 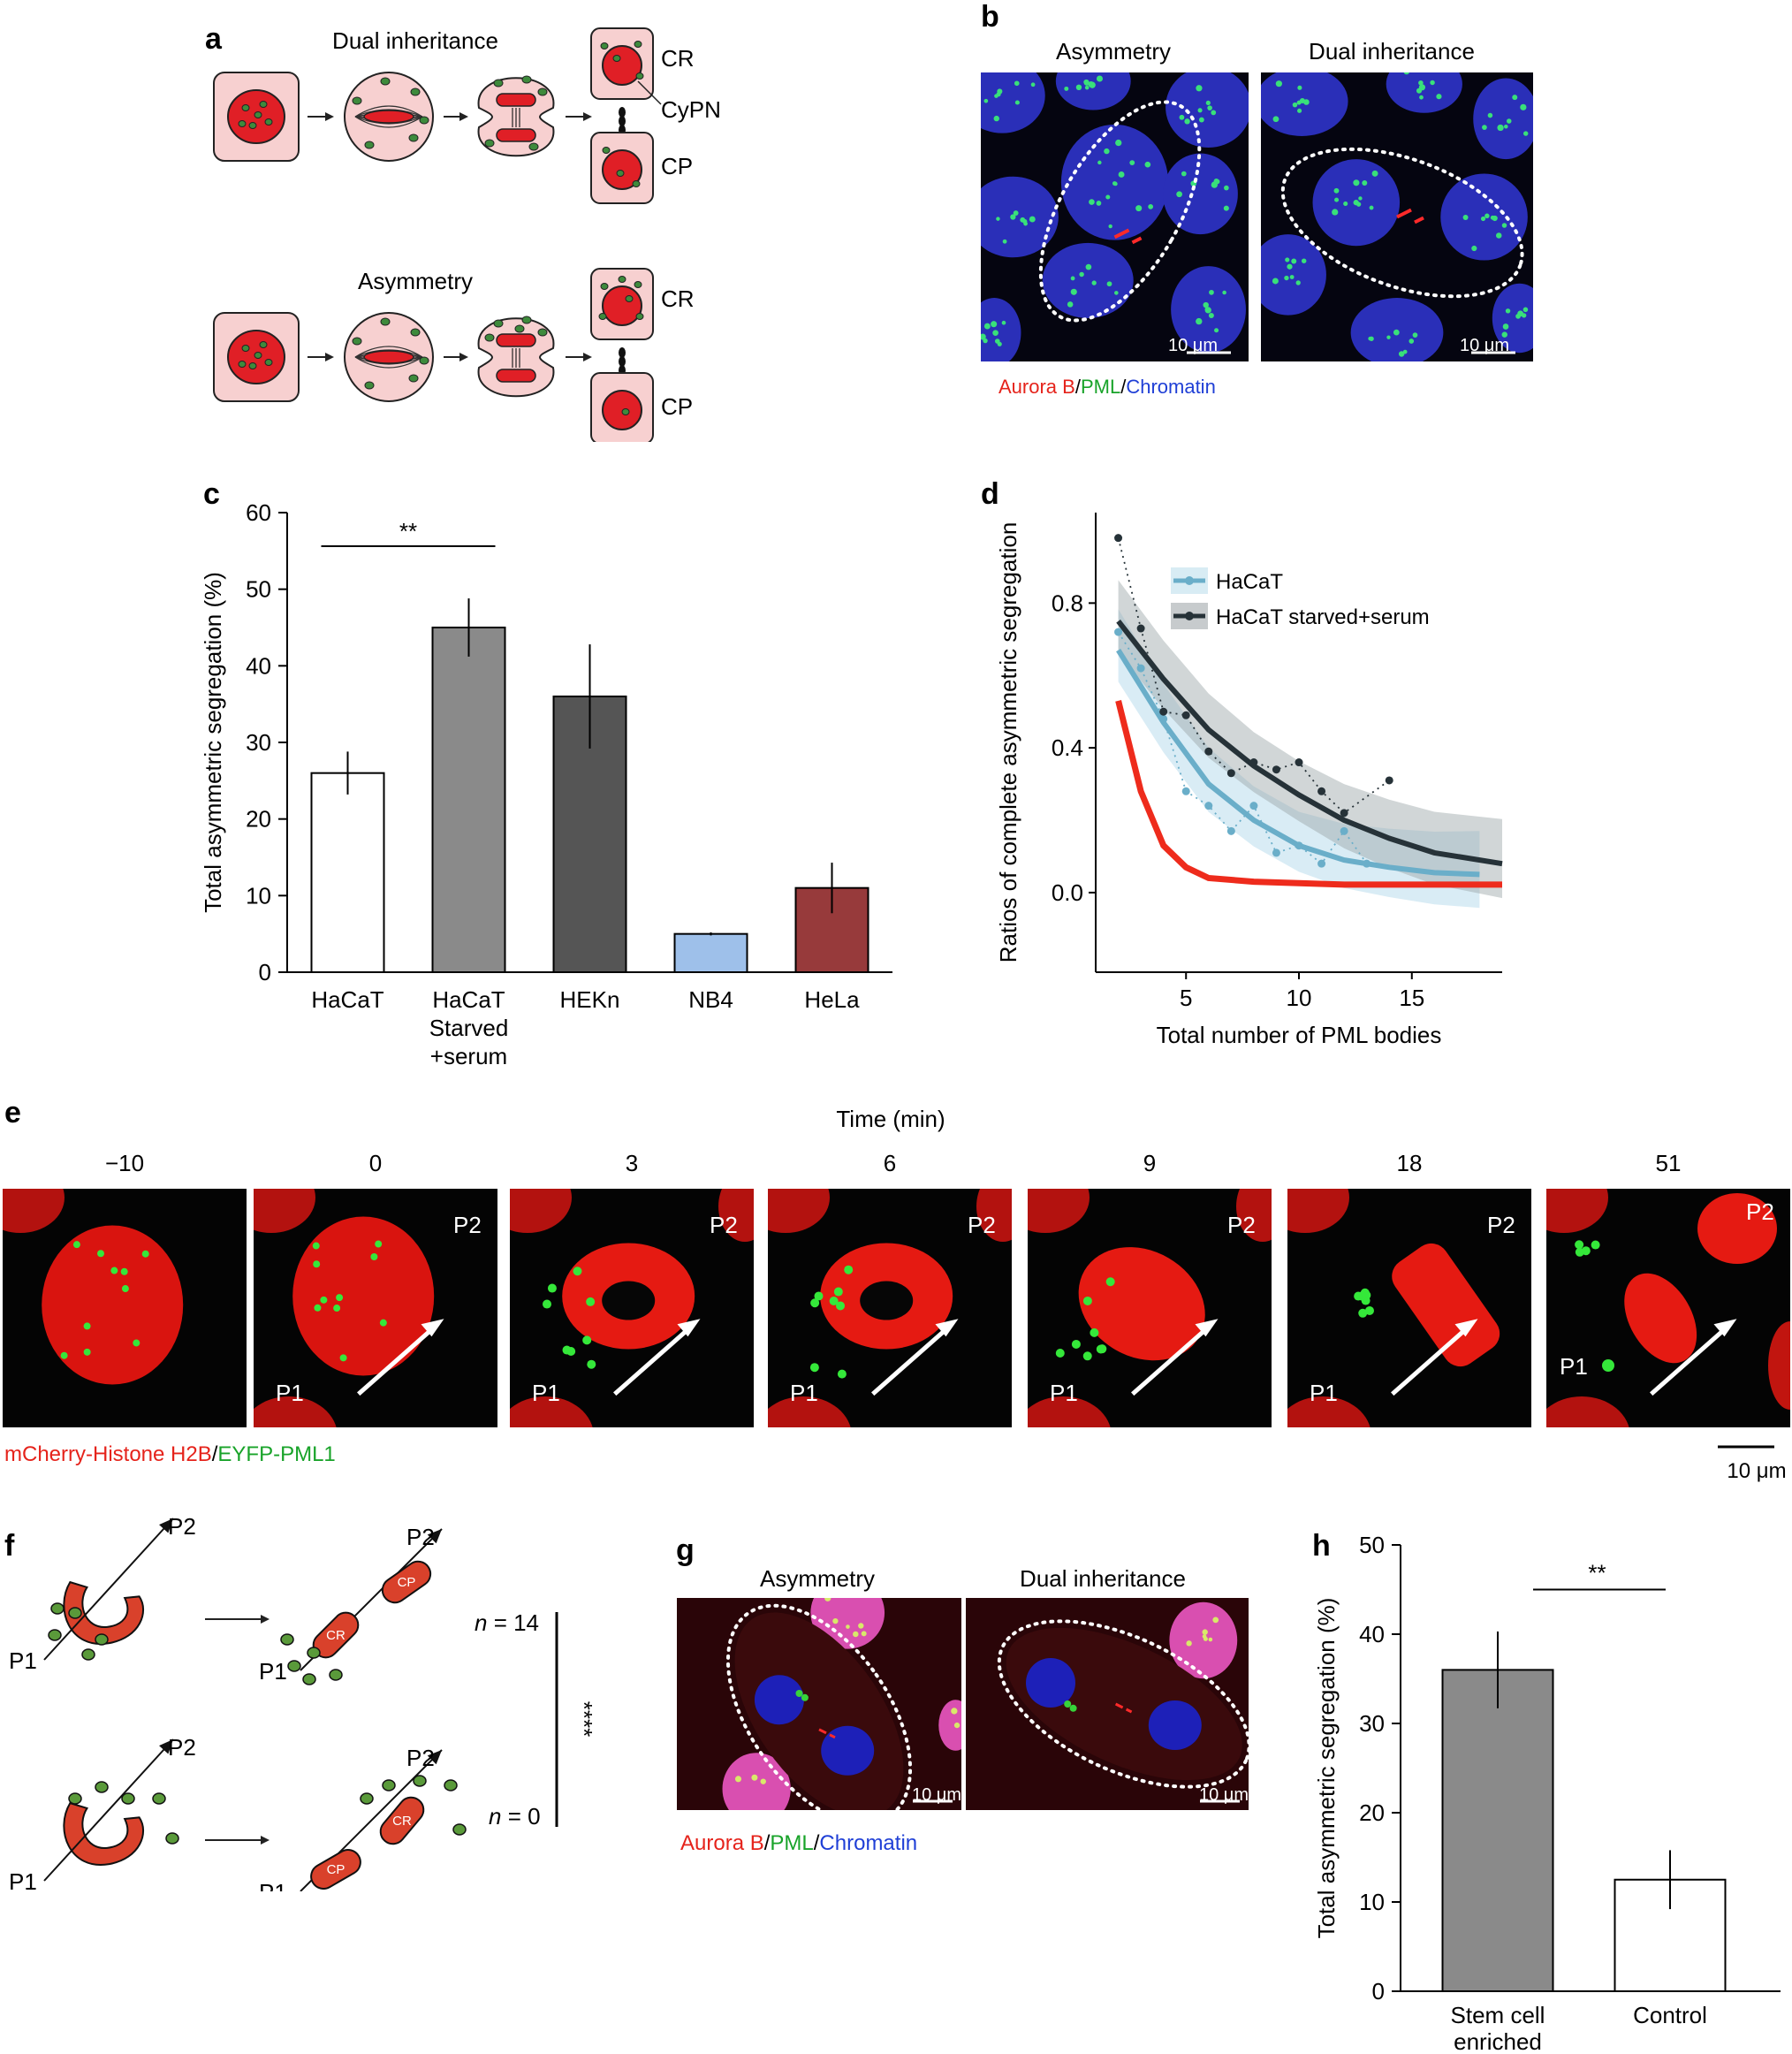 What do you see at coordinates (678, 298) in the screenshot?
I see `label-cr-bottom: CR` at bounding box center [678, 298].